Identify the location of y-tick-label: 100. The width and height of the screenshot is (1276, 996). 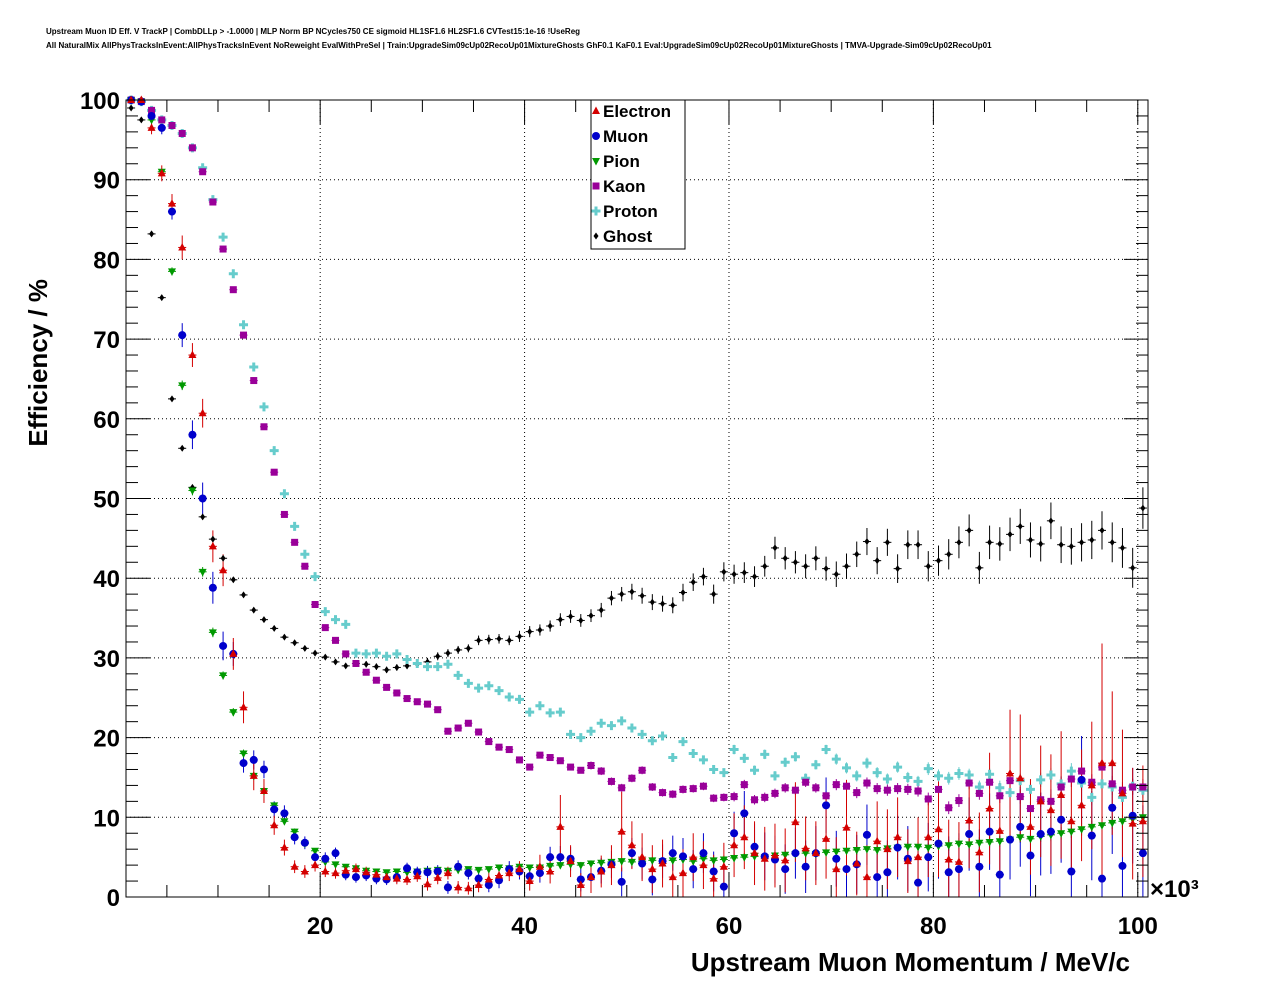
(100, 101).